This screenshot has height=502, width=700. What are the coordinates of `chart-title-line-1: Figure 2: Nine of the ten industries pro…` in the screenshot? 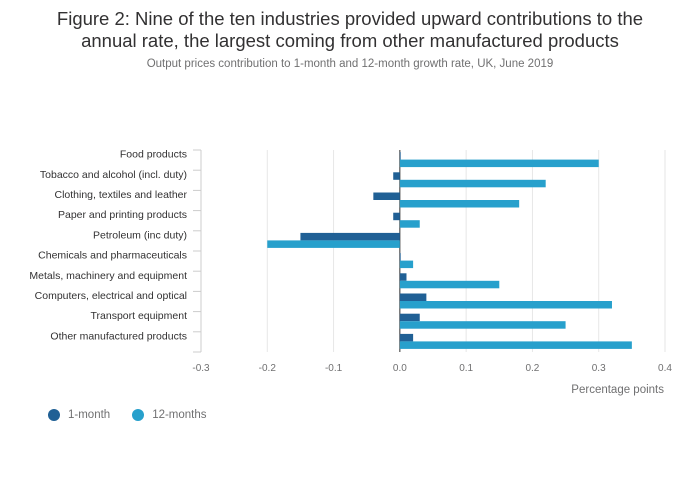 It's located at (350, 18).